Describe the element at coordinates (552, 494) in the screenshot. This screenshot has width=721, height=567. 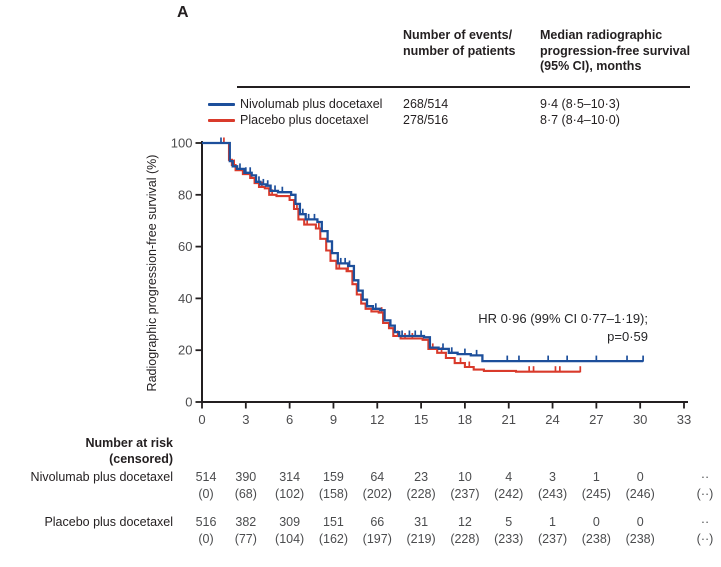
I see `risk-censored-value: (243)` at that location.